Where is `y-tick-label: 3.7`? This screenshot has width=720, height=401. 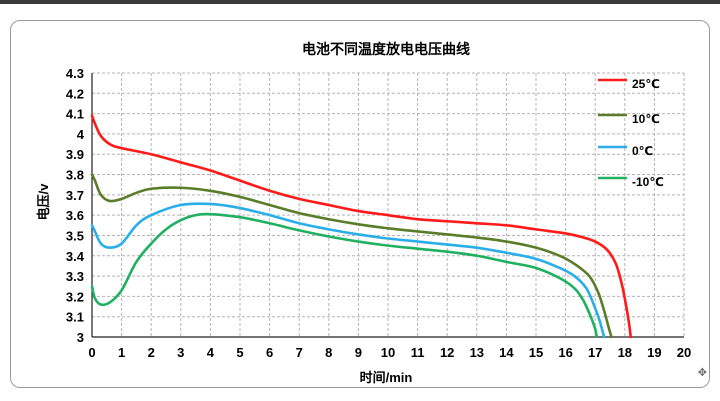
y-tick-label: 3.7 is located at coordinates (75, 195).